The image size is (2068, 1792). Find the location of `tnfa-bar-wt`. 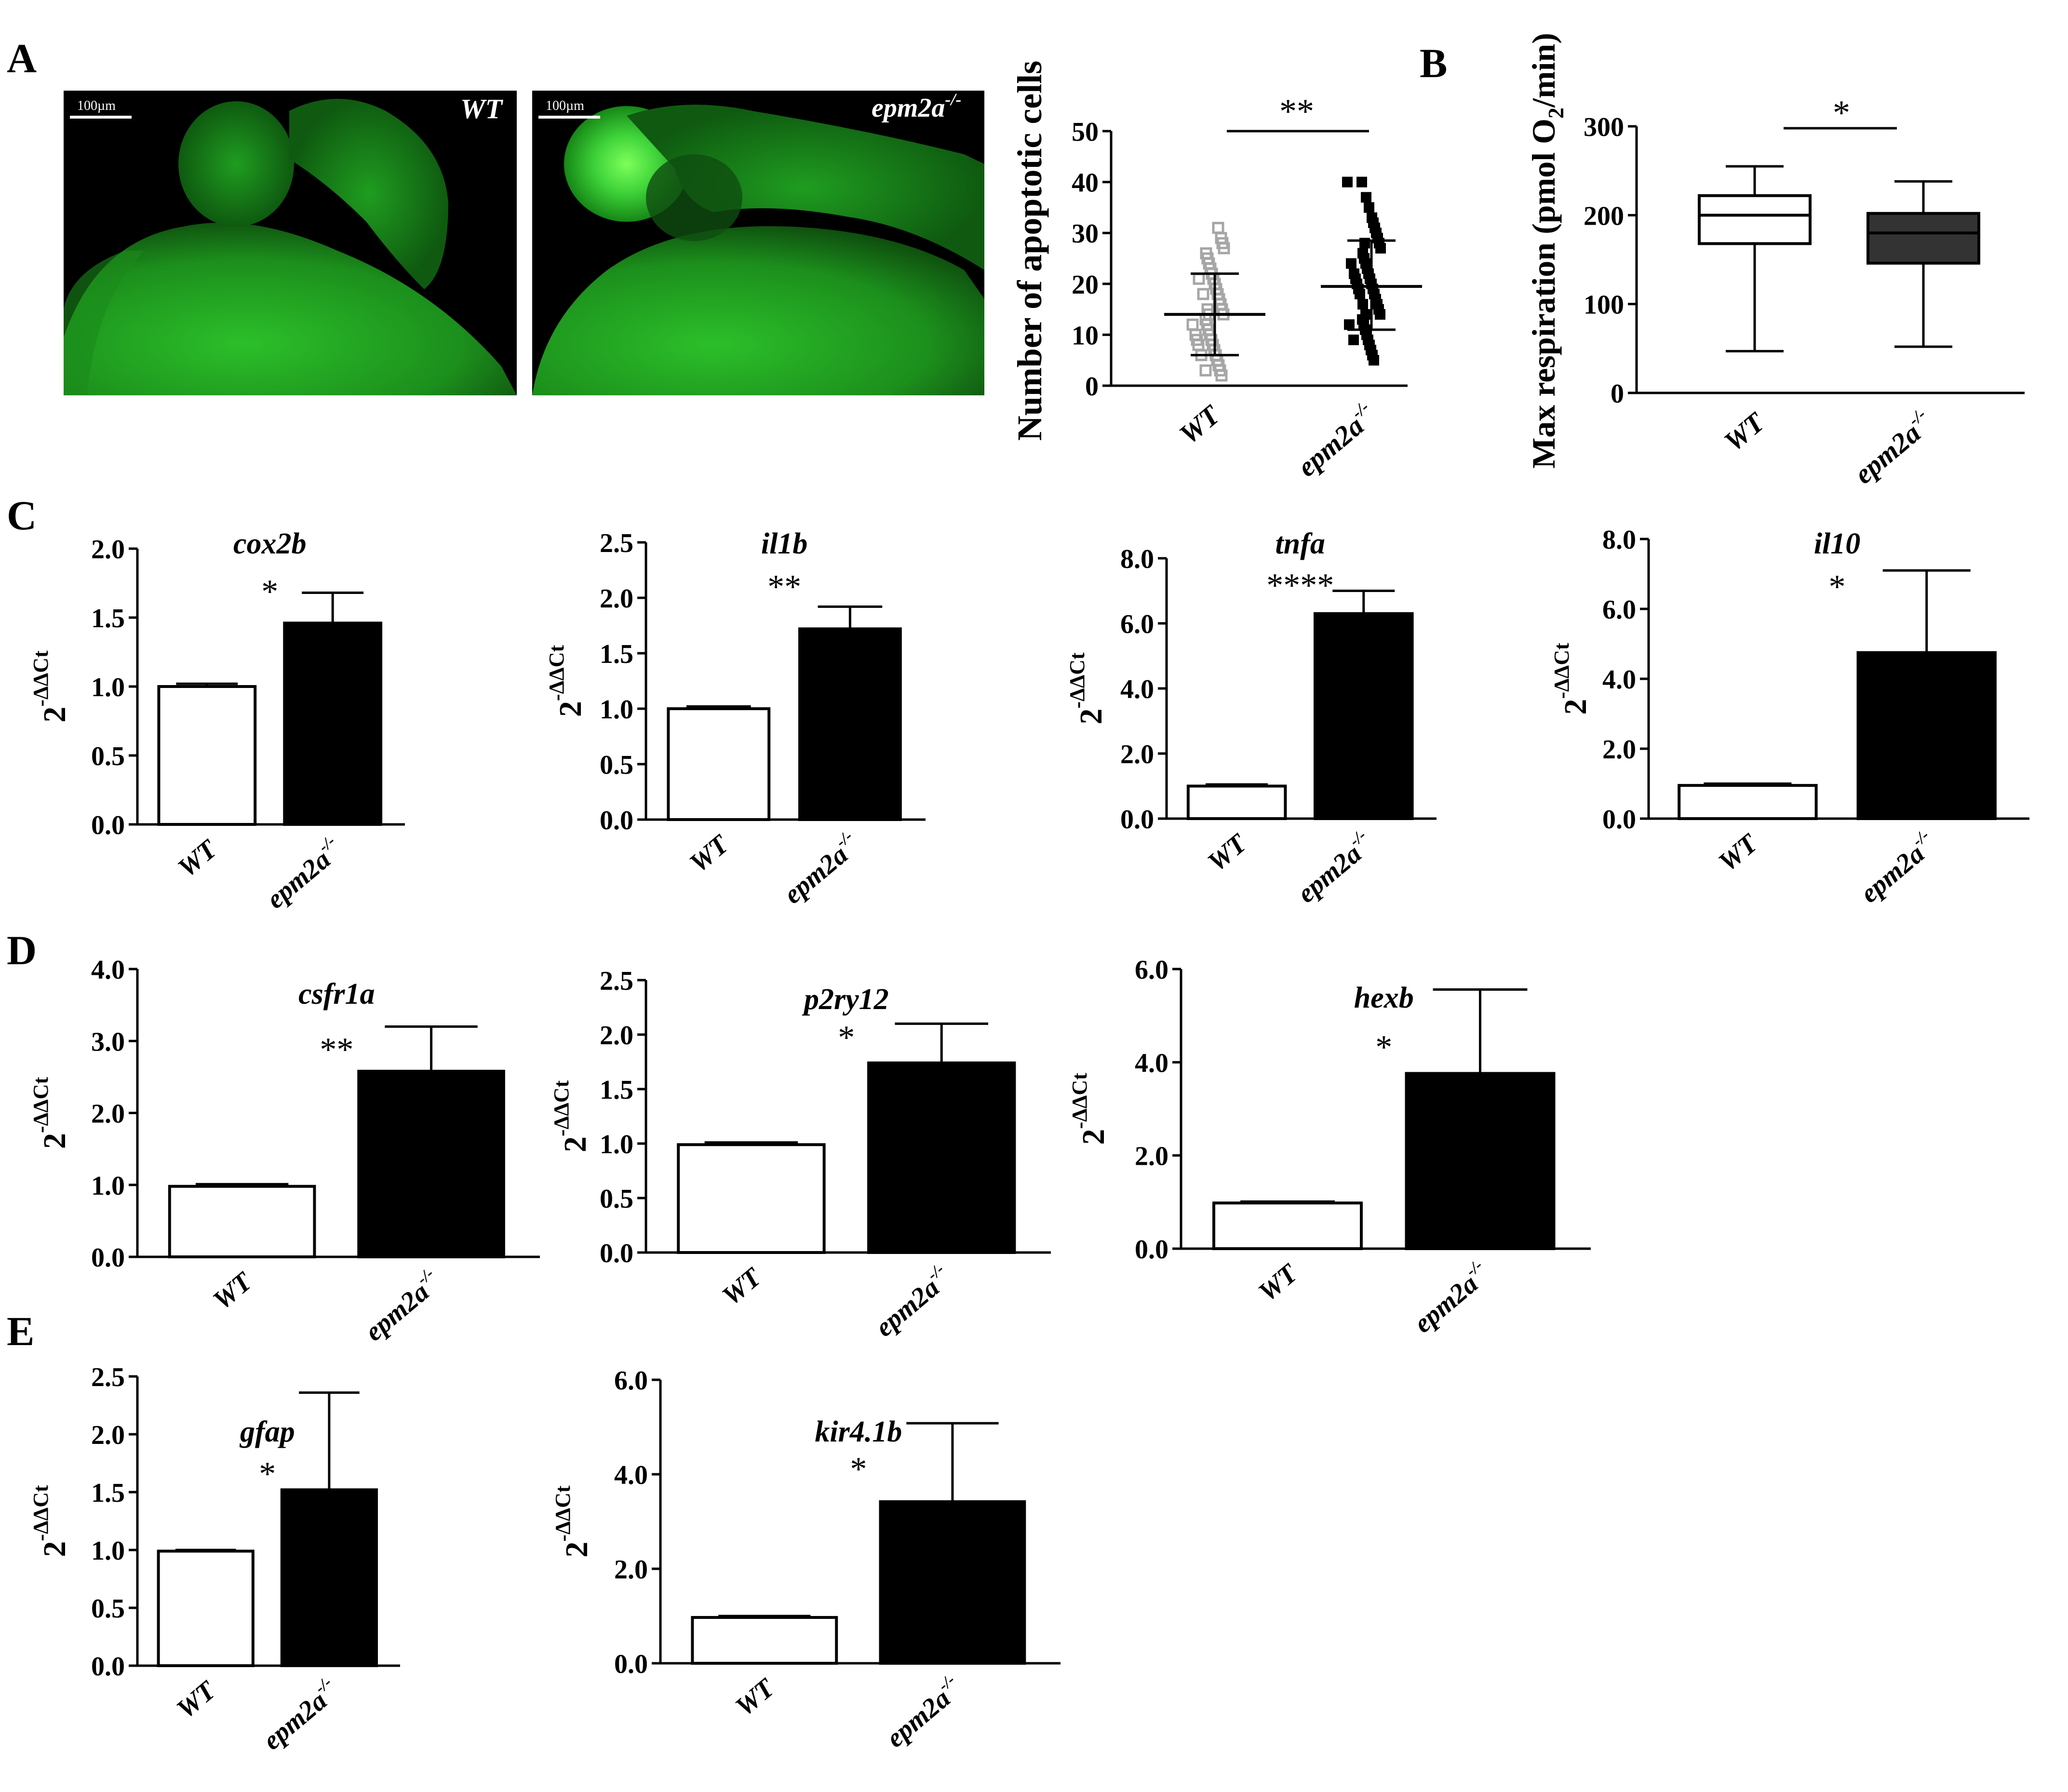

tnfa-bar-wt is located at coordinates (1236, 802).